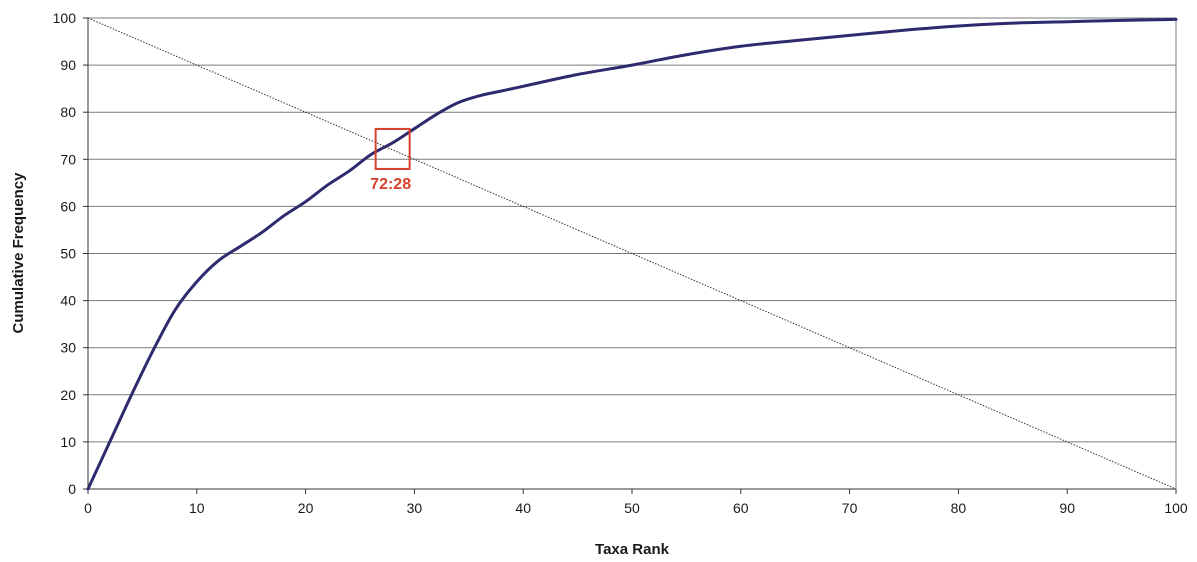 This screenshot has width=1197, height=562. Describe the element at coordinates (306, 508) in the screenshot. I see `x-tick-label: 20` at that location.